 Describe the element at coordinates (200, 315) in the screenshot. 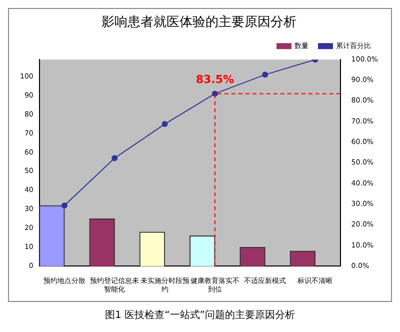

I see `caption: 图1 医技检查“一站式”问题的主要原因分析` at that location.